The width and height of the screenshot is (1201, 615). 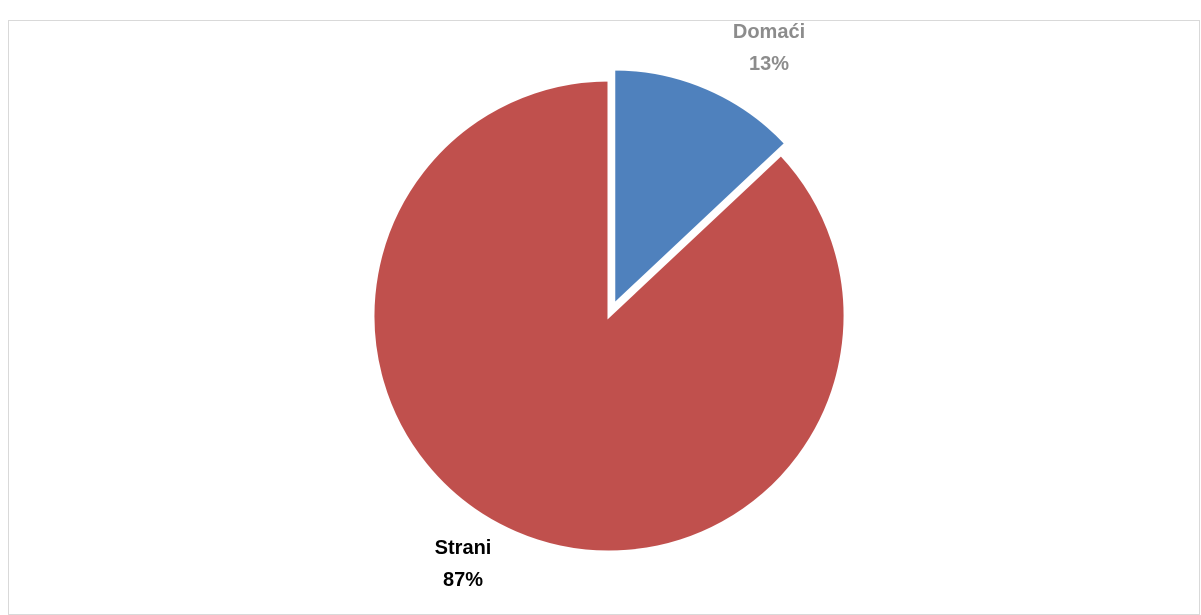 I want to click on pie-label-category: Strani, so click(x=463, y=548).